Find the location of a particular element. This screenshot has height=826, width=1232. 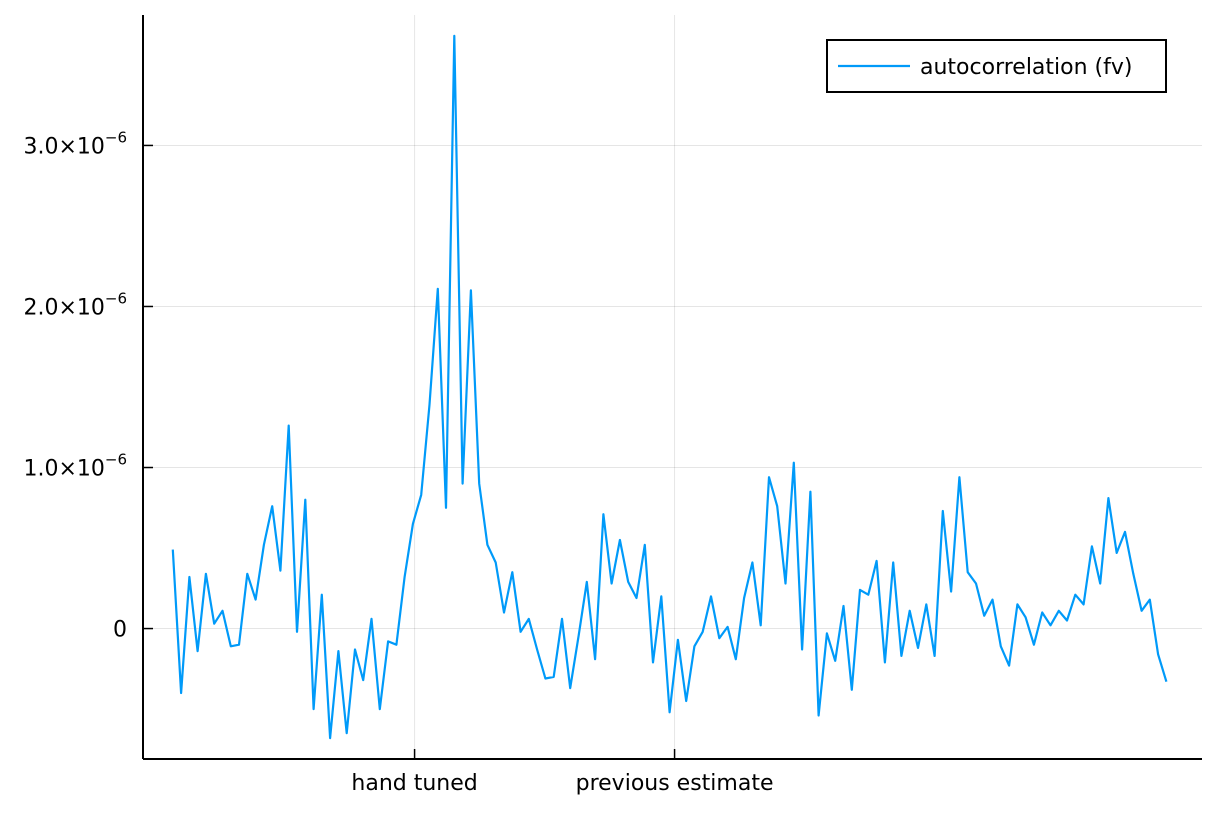

y-tick-label: 1.0×10⁻⁶ is located at coordinates (75, 466).